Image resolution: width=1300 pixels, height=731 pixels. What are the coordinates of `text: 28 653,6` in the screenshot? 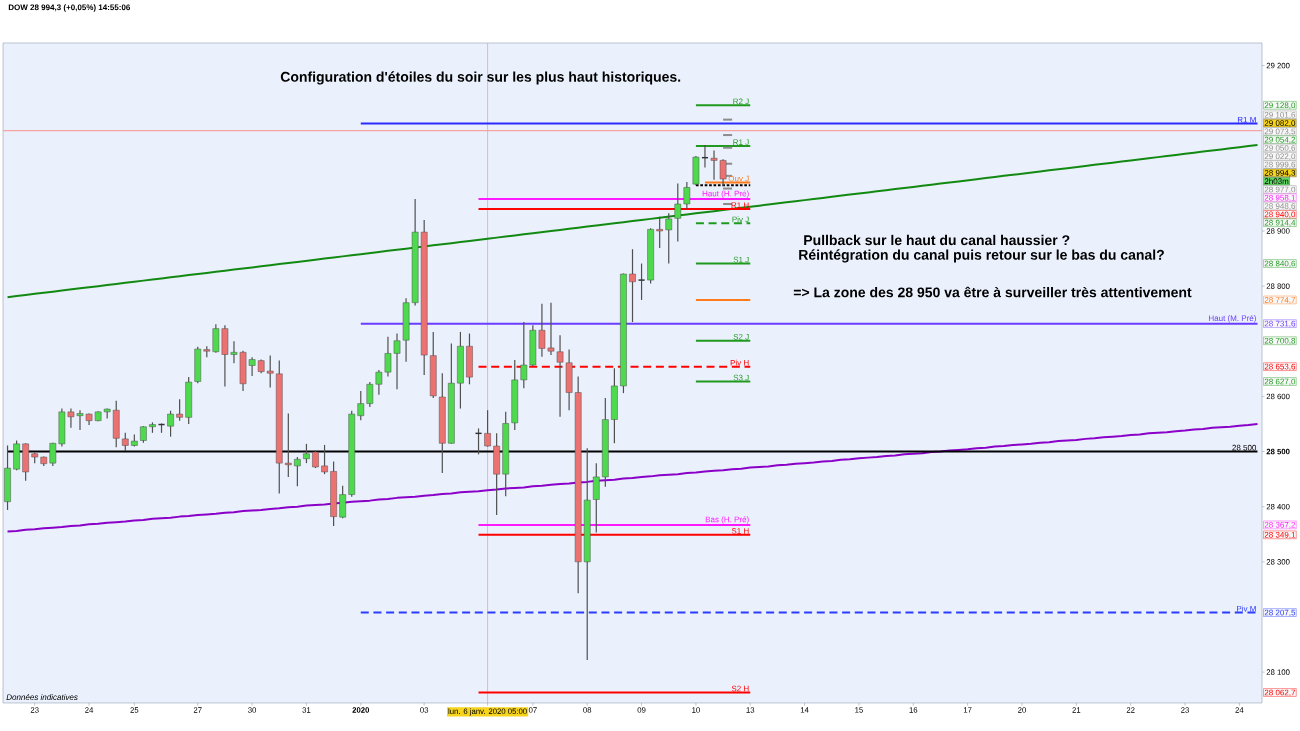 It's located at (1280, 367).